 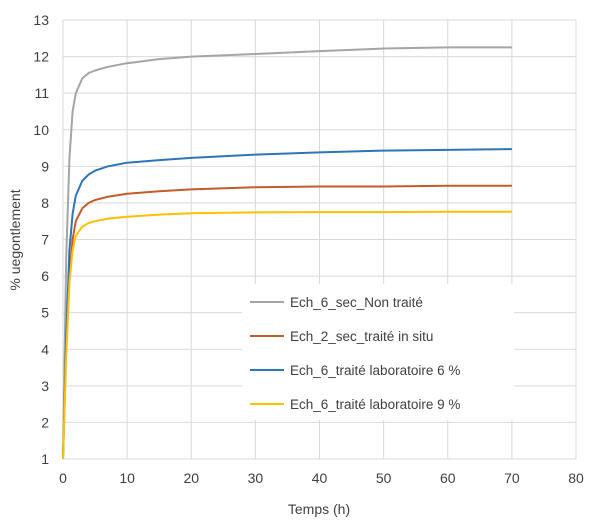 I want to click on y-tick-label: 9, so click(x=45, y=166).